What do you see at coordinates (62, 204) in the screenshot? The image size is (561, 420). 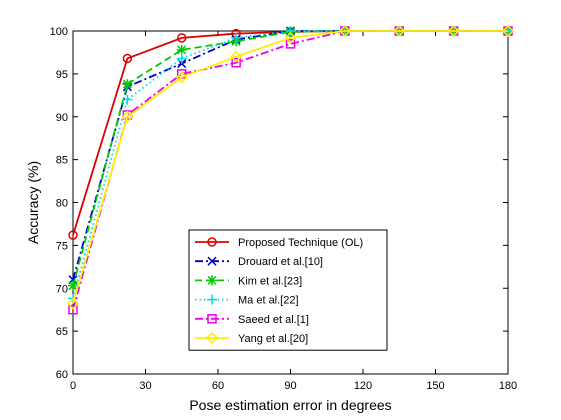 I see `y-tick-label: 80` at bounding box center [62, 204].